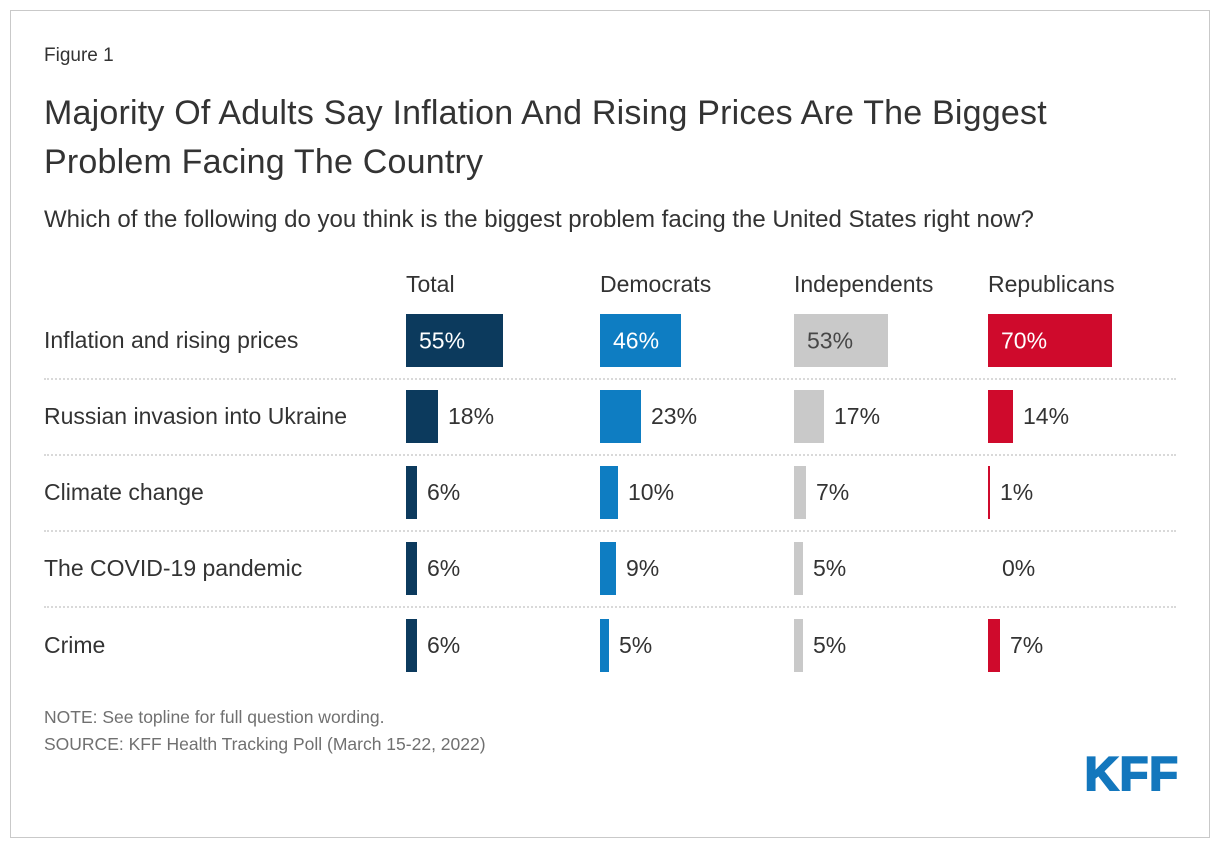  Describe the element at coordinates (503, 417) in the screenshot. I see `bar-cell-total: 18%` at that location.